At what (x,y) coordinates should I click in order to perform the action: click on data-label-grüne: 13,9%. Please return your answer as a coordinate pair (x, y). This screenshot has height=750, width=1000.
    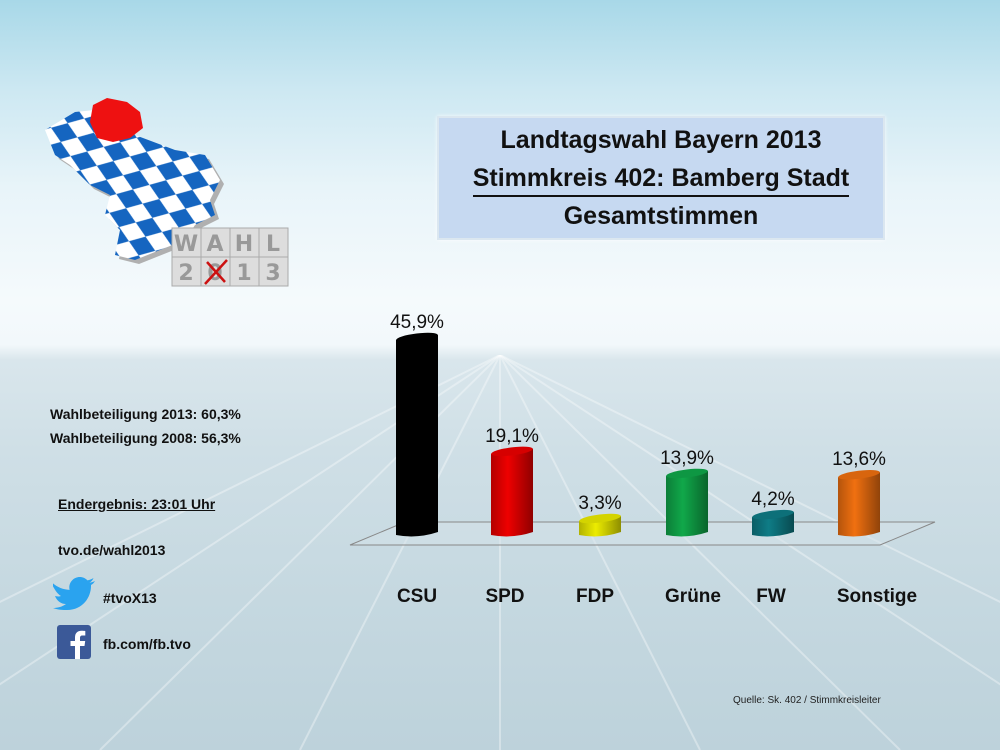
    Looking at the image, I should click on (687, 458).